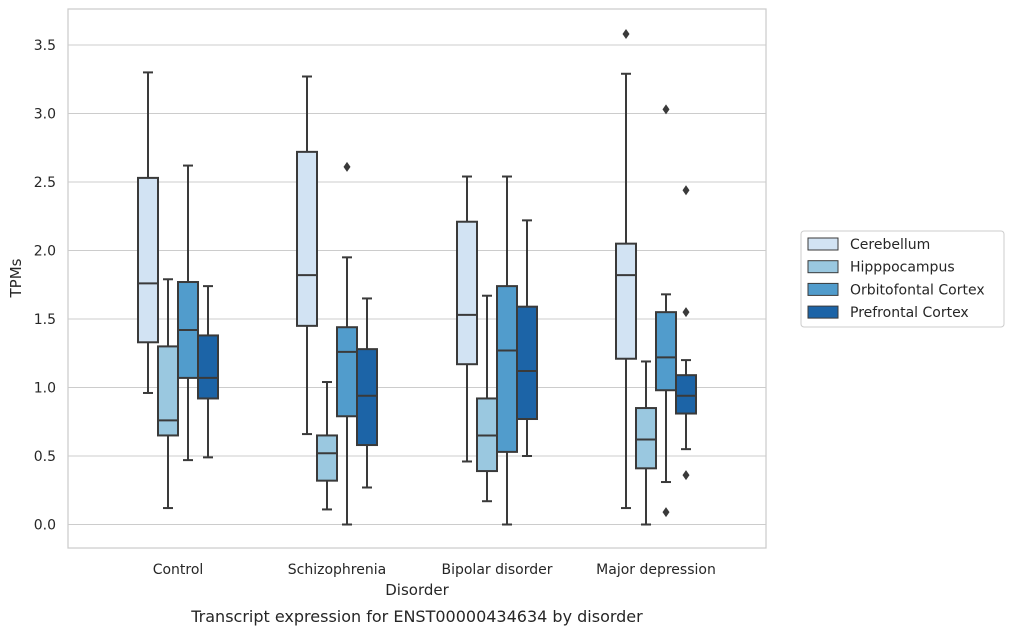 This screenshot has height=634, width=1014. What do you see at coordinates (45, 320) in the screenshot?
I see `y-tick-label: 1.5` at bounding box center [45, 320].